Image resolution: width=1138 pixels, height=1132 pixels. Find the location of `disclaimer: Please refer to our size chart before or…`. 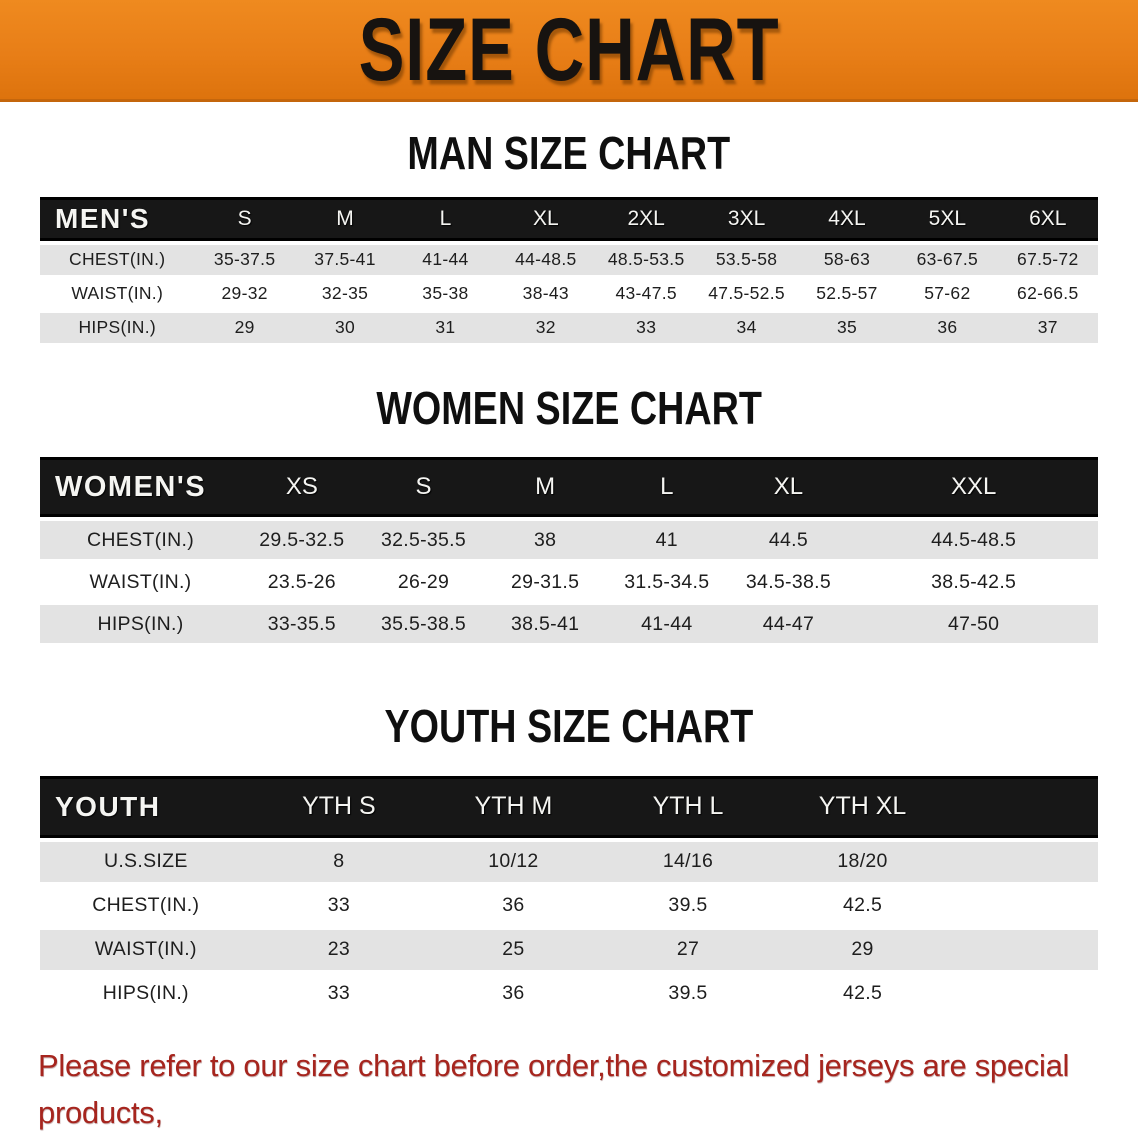

disclaimer: Please refer to our size chart before or… is located at coordinates (569, 1087).